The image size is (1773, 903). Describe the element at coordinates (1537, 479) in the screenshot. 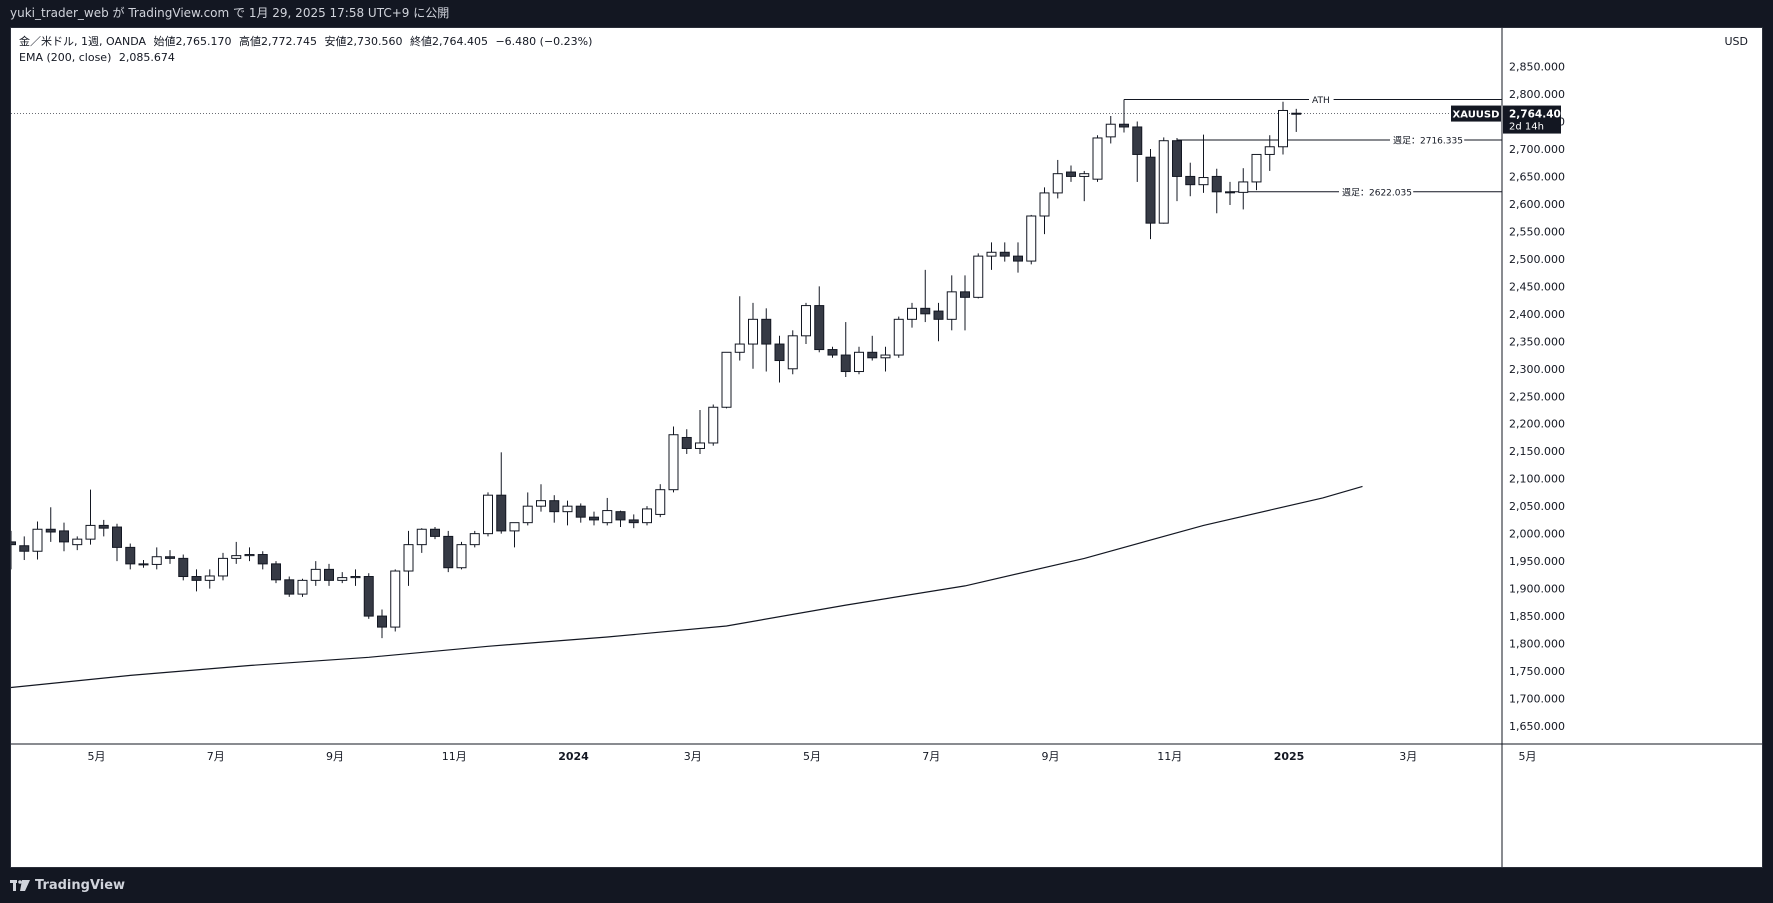

I see `y-tick-label: 2,100.000` at that location.